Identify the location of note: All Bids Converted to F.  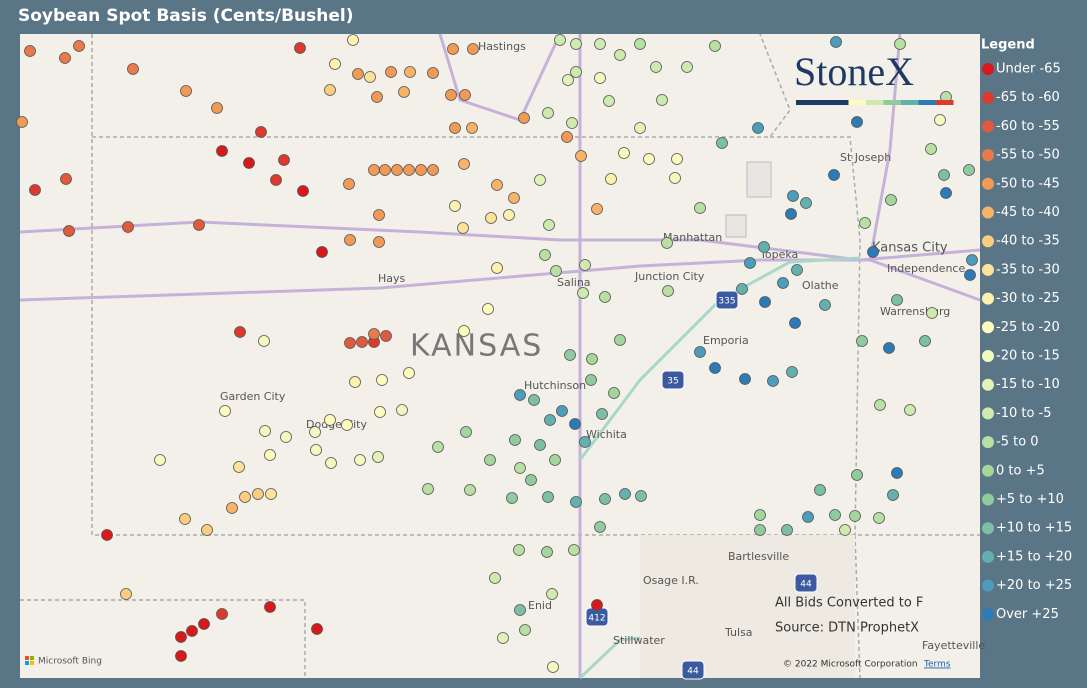
(849, 603).